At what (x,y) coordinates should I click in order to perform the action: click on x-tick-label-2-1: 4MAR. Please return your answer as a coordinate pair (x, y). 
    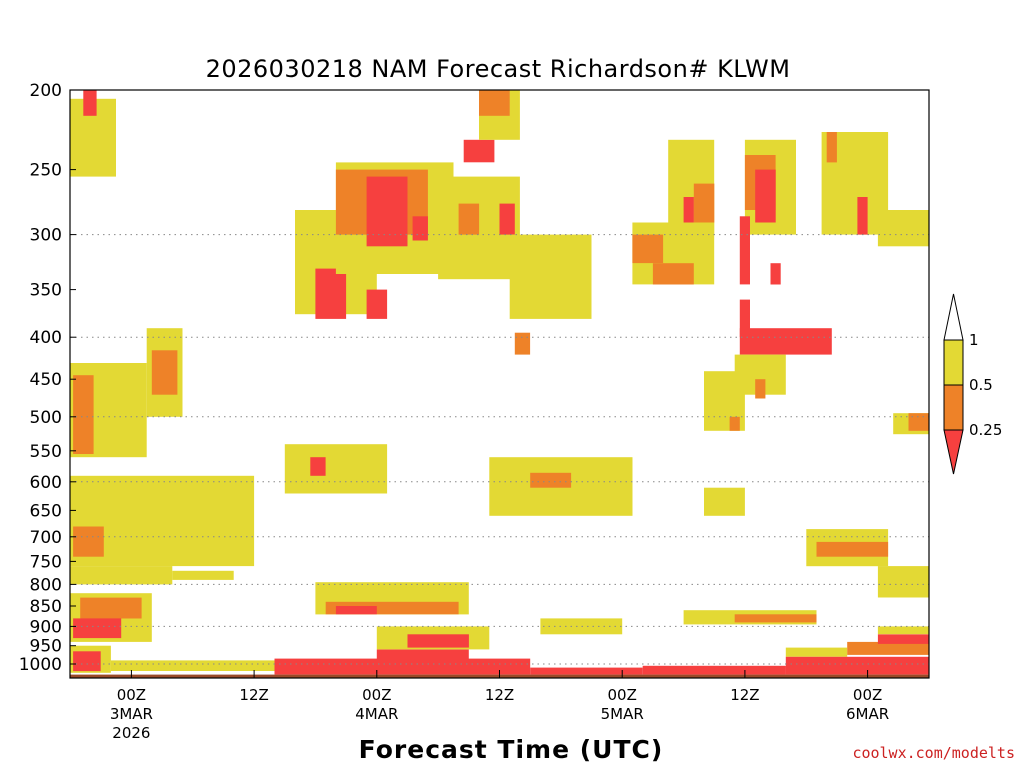
    Looking at the image, I should click on (376, 714).